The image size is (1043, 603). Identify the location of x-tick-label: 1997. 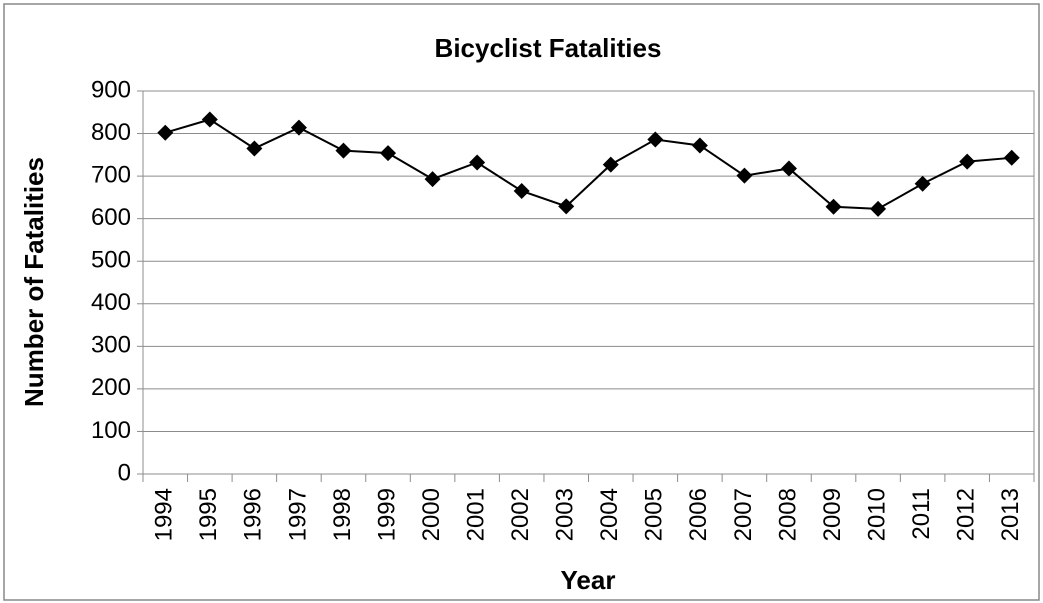
(297, 514).